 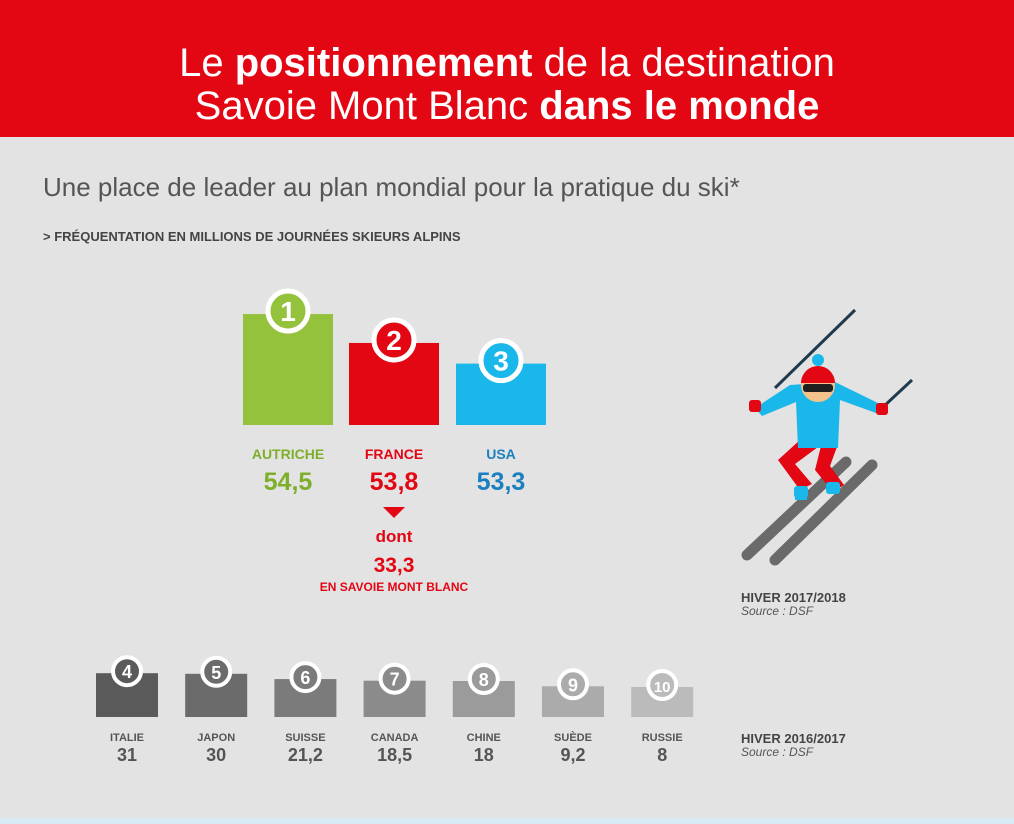 What do you see at coordinates (501, 482) in the screenshot?
I see `value-label: 53,3` at bounding box center [501, 482].